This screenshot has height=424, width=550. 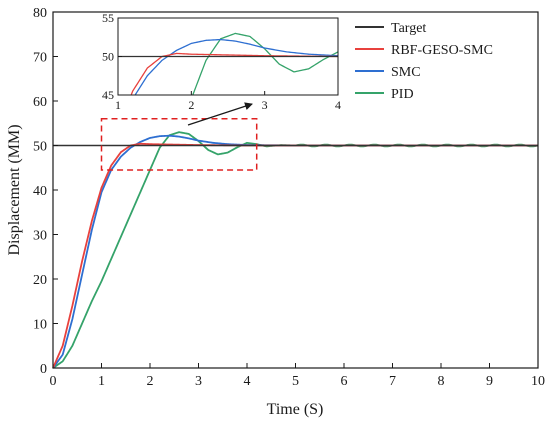 I want to click on x-tick-label: 4, so click(x=247, y=381).